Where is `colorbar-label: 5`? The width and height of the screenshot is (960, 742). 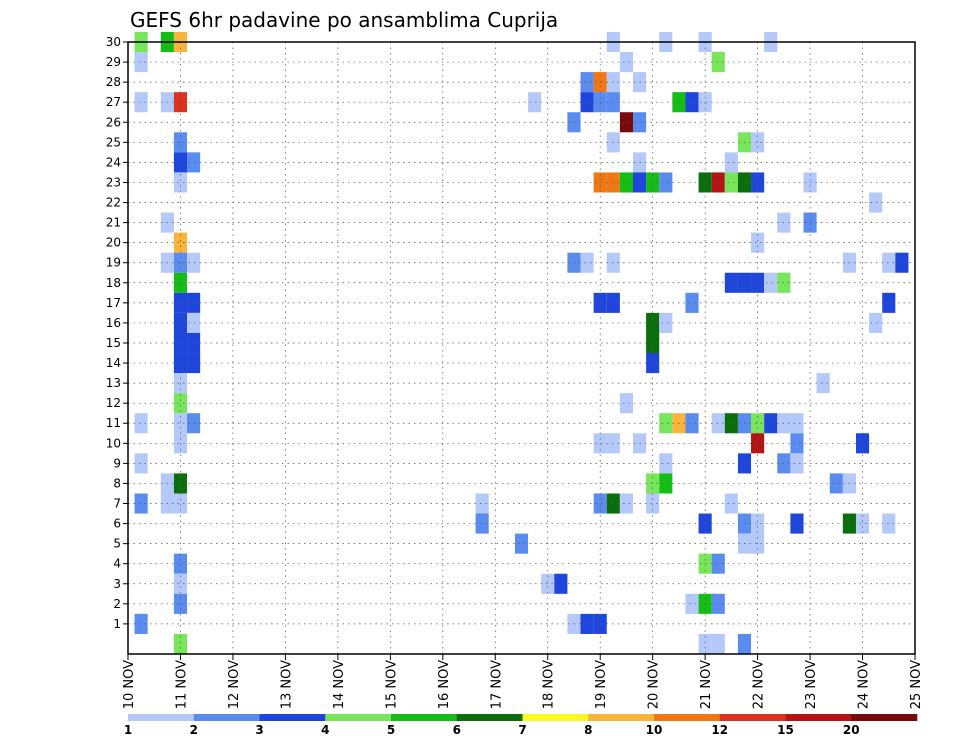 colorbar-label: 5 is located at coordinates (391, 730).